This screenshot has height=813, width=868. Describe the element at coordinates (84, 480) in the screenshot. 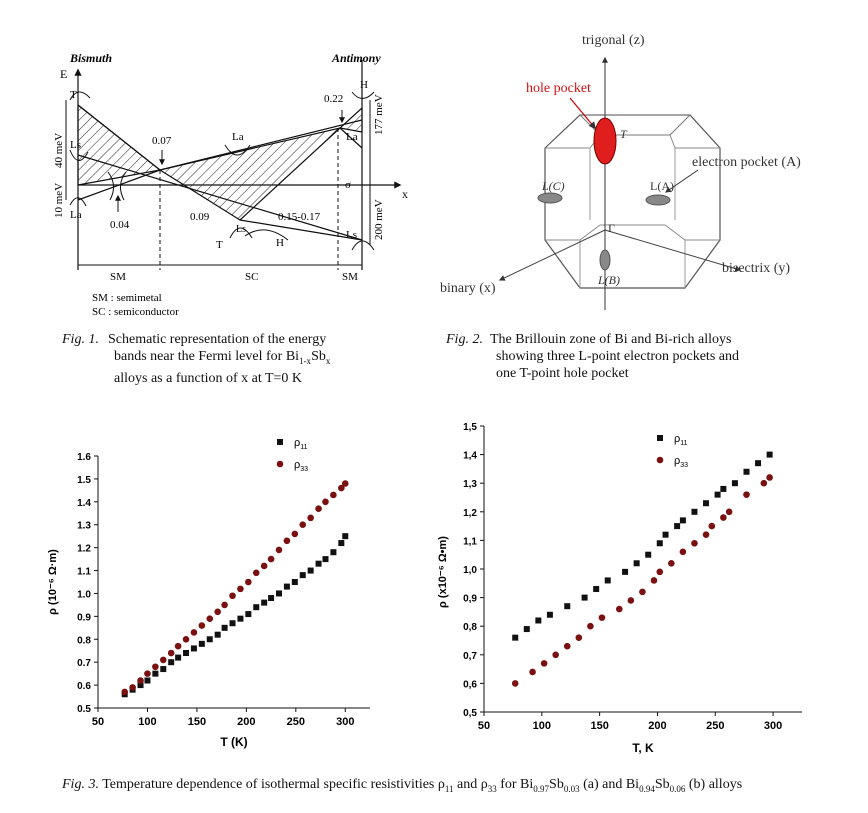

I see `fig3a-ytick-label: 1.5` at that location.